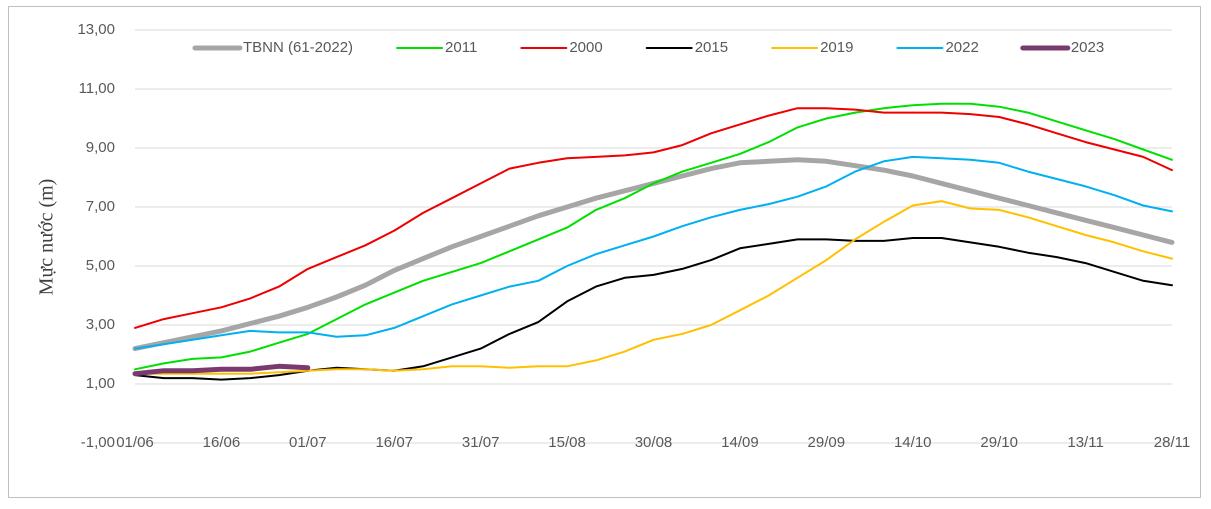 This screenshot has width=1211, height=509. I want to click on x-tick-label: 31/07, so click(481, 442).